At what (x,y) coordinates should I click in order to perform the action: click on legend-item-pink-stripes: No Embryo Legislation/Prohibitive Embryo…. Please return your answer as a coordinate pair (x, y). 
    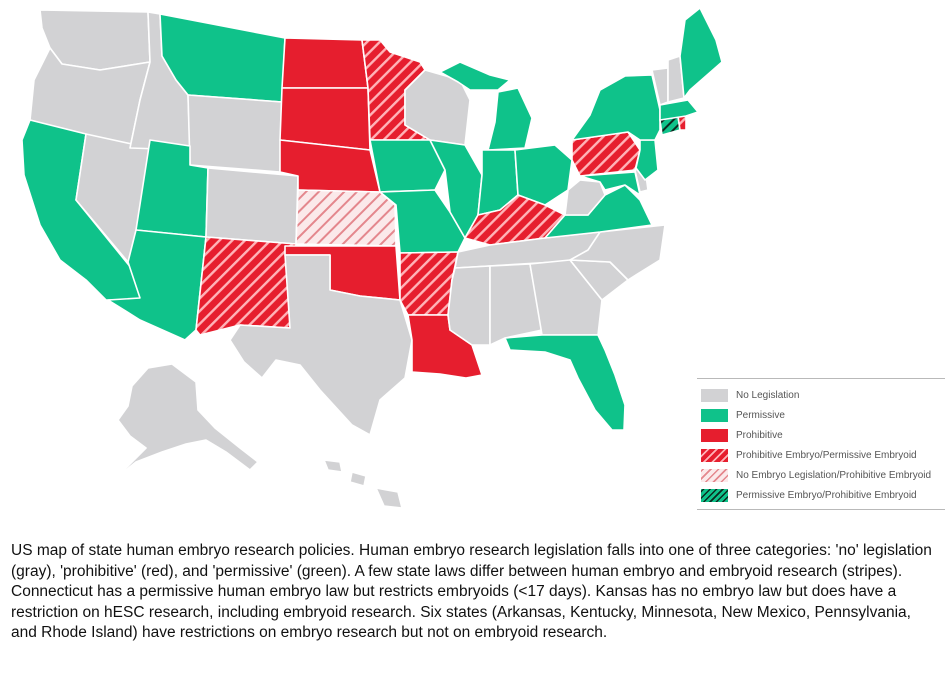
    Looking at the image, I should click on (821, 475).